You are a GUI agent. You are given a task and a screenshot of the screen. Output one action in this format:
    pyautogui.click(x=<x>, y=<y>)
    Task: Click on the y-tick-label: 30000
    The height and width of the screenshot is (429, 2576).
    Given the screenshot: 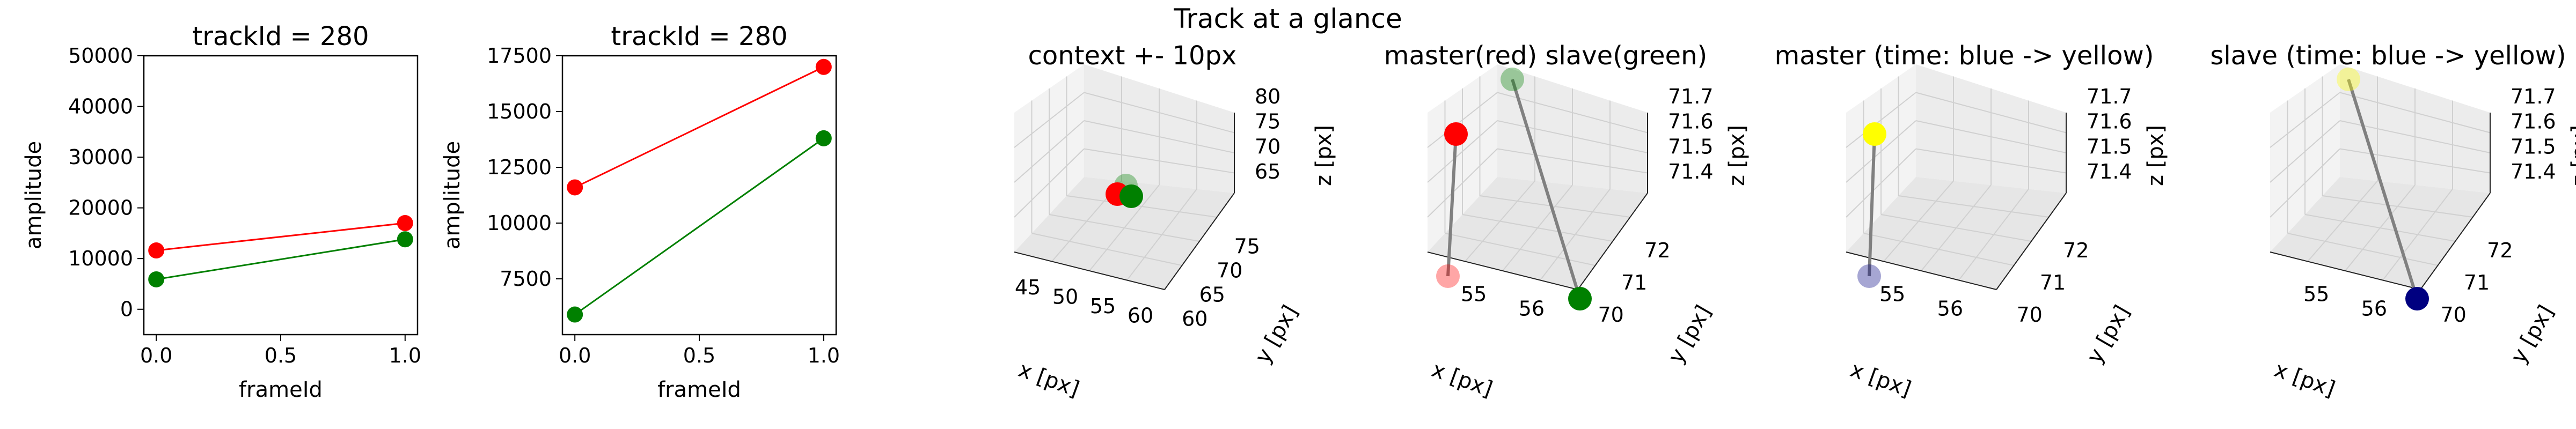 What is the action you would take?
    pyautogui.click(x=100, y=157)
    